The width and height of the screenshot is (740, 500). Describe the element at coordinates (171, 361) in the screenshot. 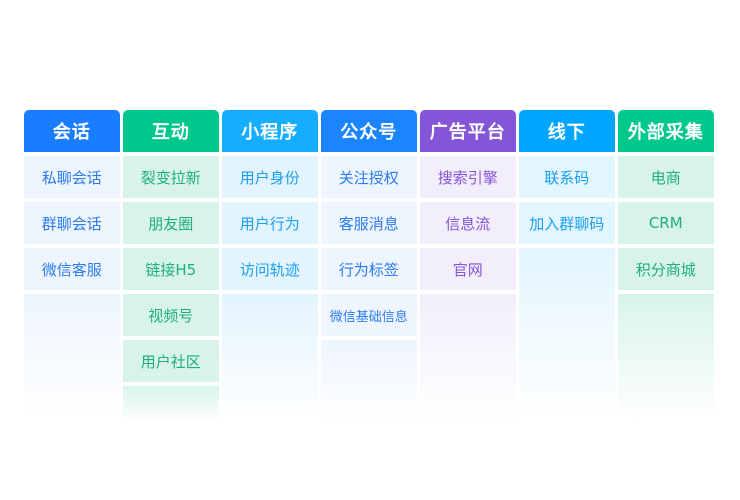

I see `channel-item: 用户社区` at that location.